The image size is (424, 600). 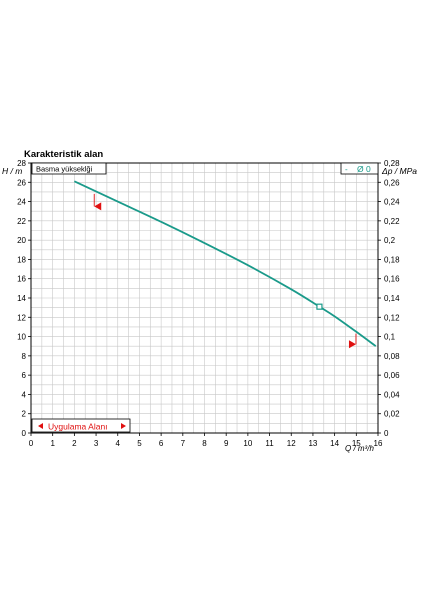 I want to click on panel-label-box: Basma yükseklği, so click(x=69, y=168).